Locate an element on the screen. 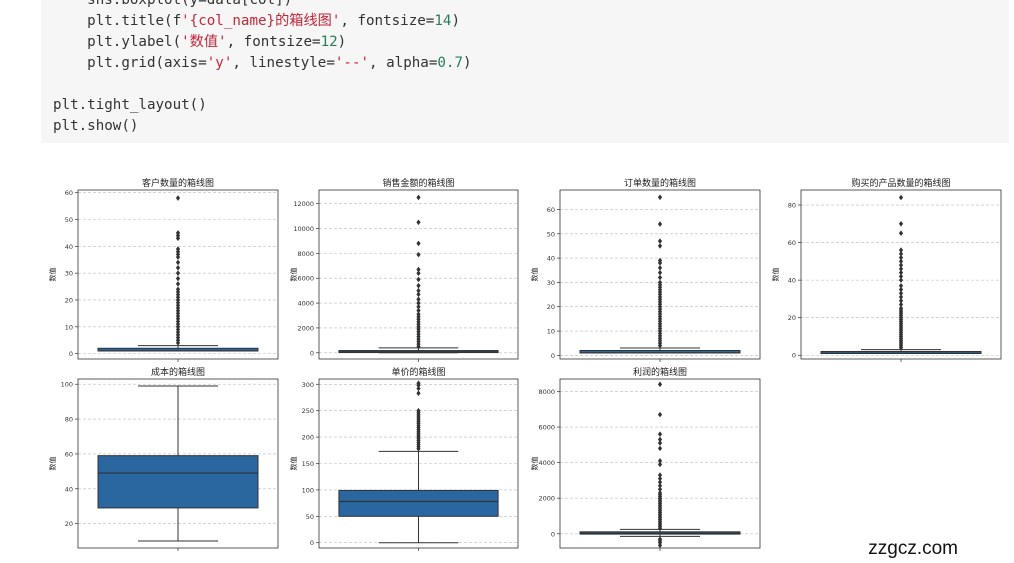  code-token: 14 is located at coordinates (443, 21).